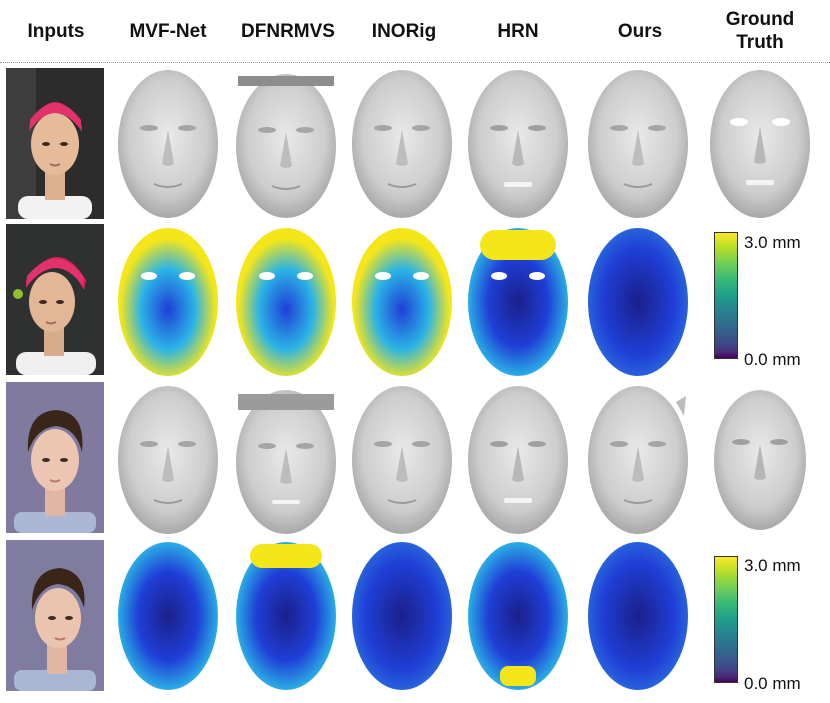  I want to click on header-dfnrmvs: DFNRMVS, so click(288, 31).